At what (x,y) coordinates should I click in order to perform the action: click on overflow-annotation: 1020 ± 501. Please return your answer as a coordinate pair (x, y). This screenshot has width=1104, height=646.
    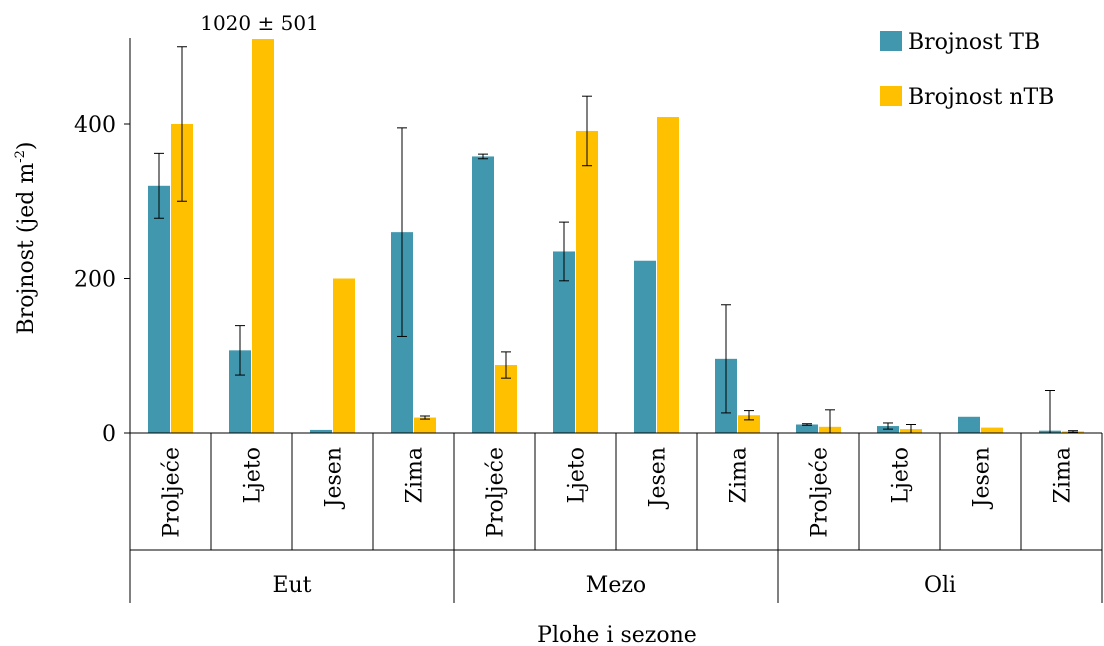
    Looking at the image, I should click on (259, 23).